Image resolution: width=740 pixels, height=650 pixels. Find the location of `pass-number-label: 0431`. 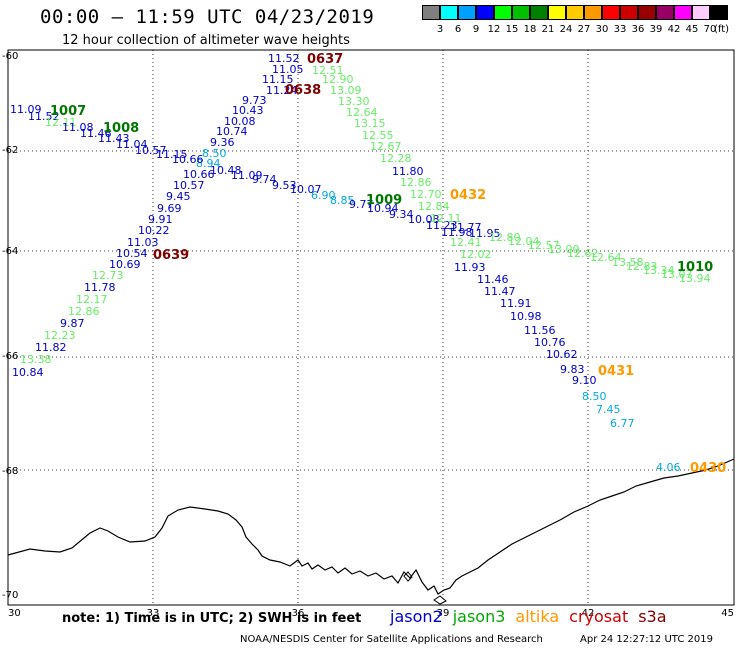

pass-number-label: 0431 is located at coordinates (616, 371).